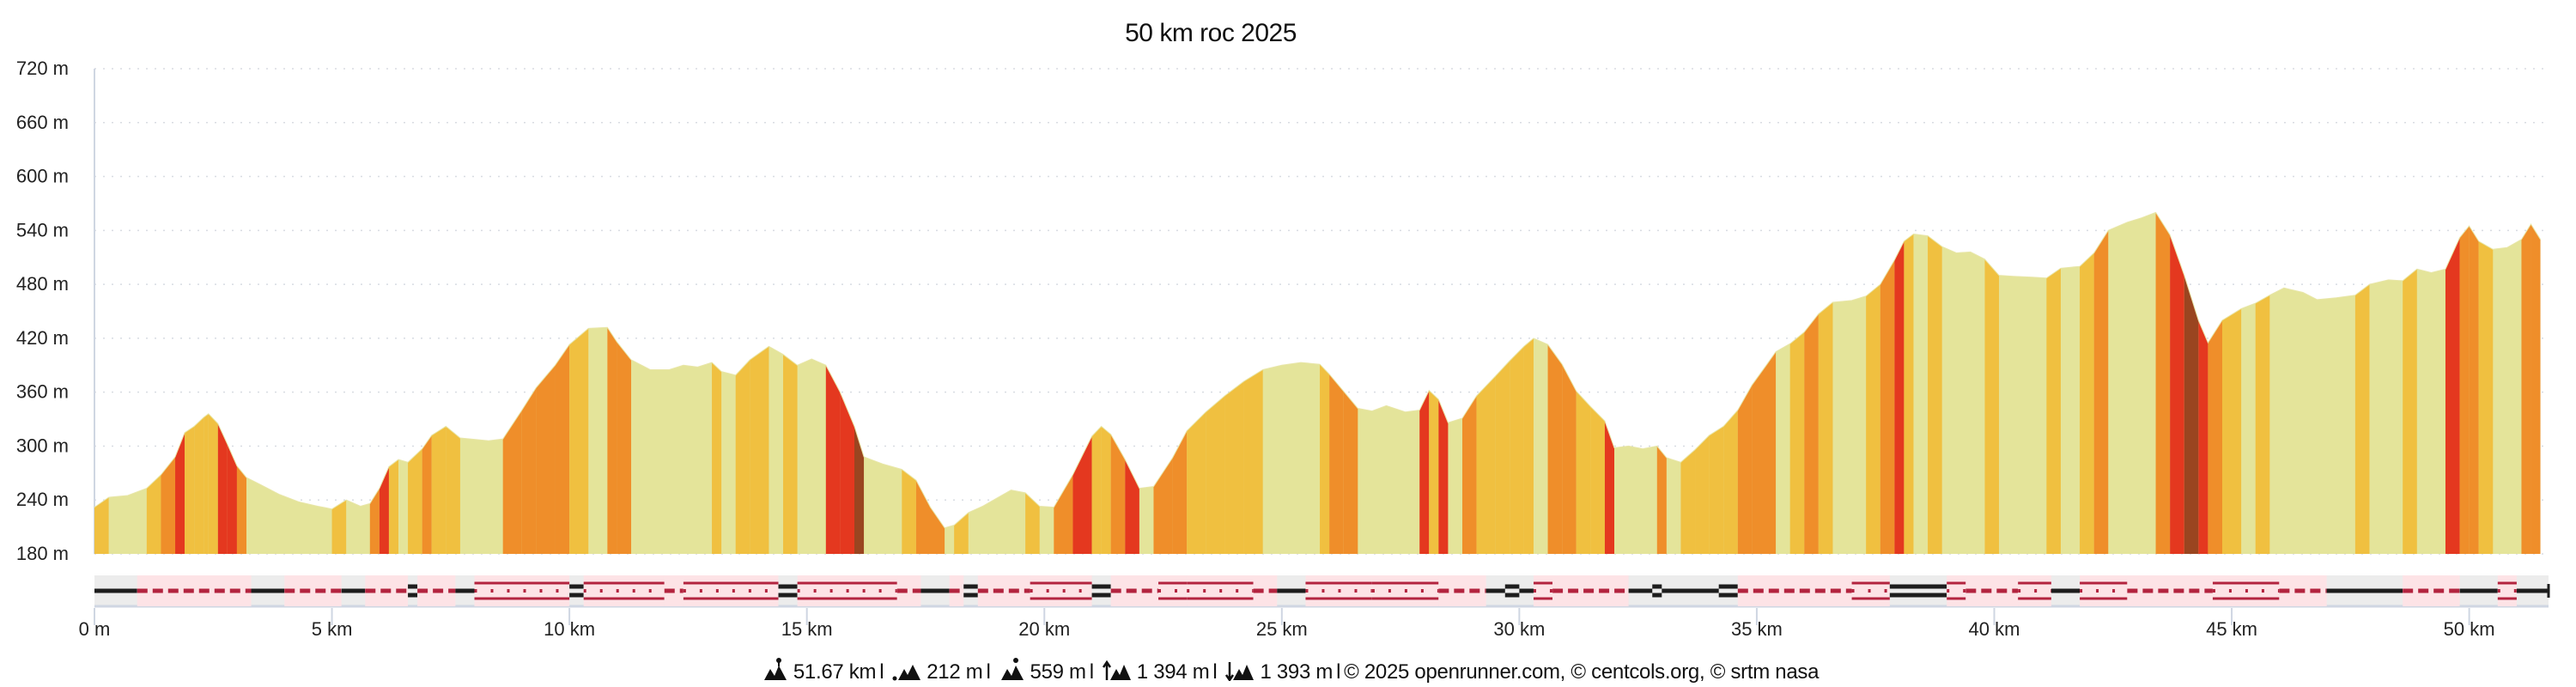 This screenshot has height=687, width=2576. I want to click on surface-trail-bg, so click(2170, 590).